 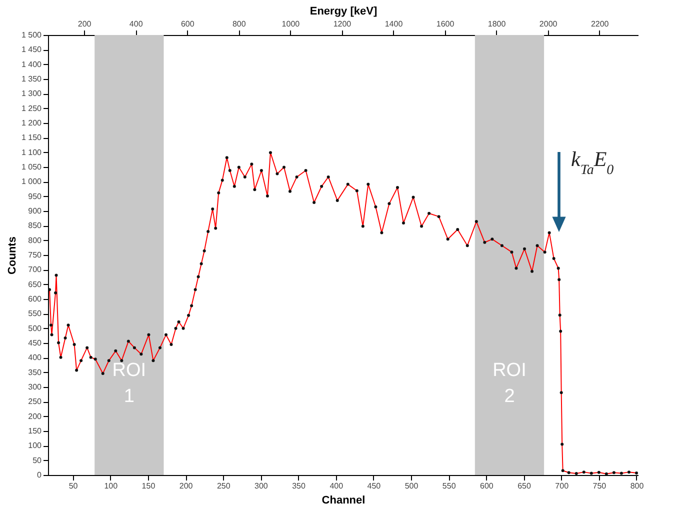 I want to click on y-tick-label: 400, so click(x=35, y=357).